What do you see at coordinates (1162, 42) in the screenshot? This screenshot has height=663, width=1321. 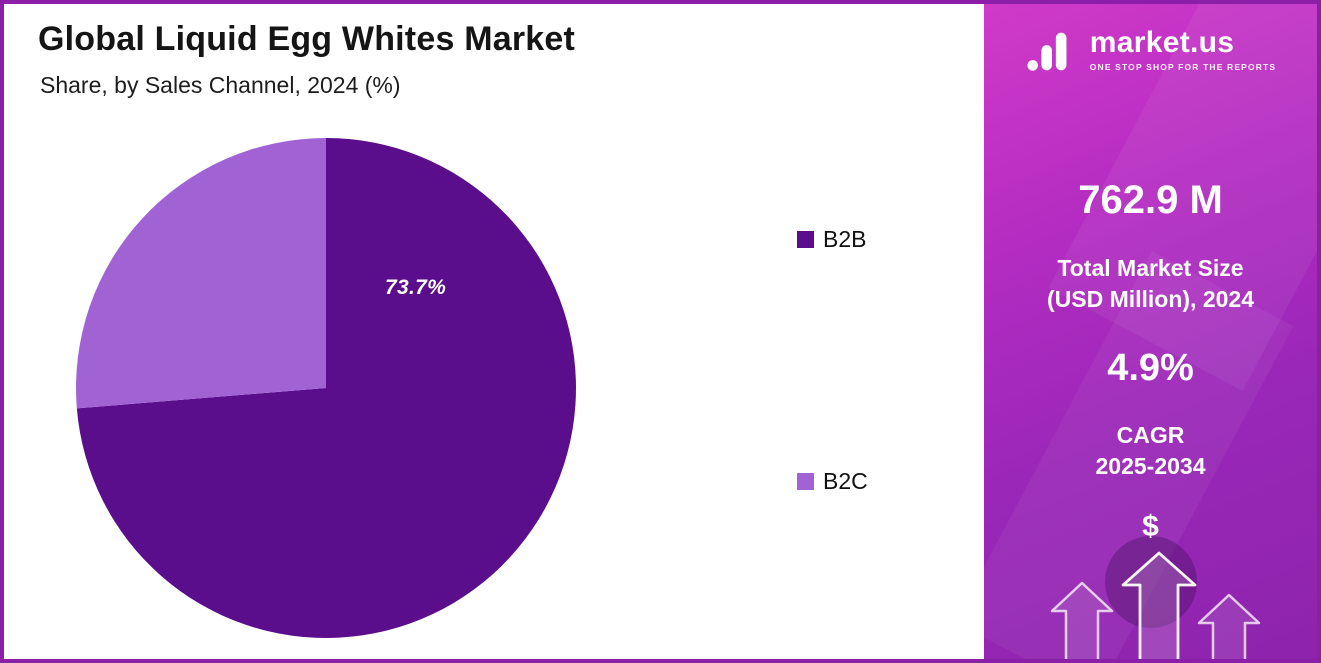 I see `brand-name: market.us` at bounding box center [1162, 42].